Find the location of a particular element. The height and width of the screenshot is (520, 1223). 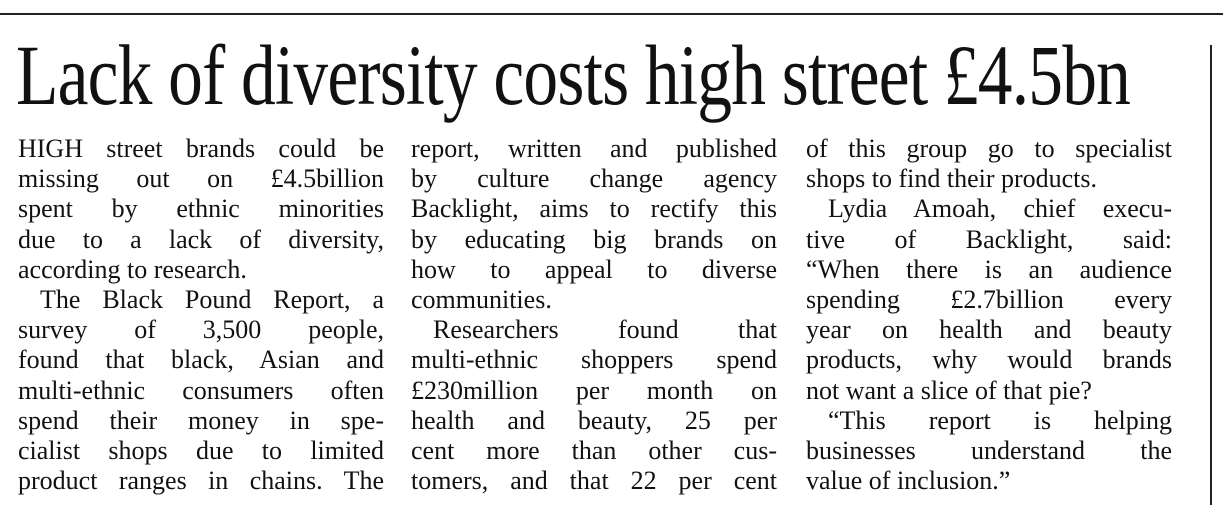

text-line: cialist shops due to limited is located at coordinates (201, 450).